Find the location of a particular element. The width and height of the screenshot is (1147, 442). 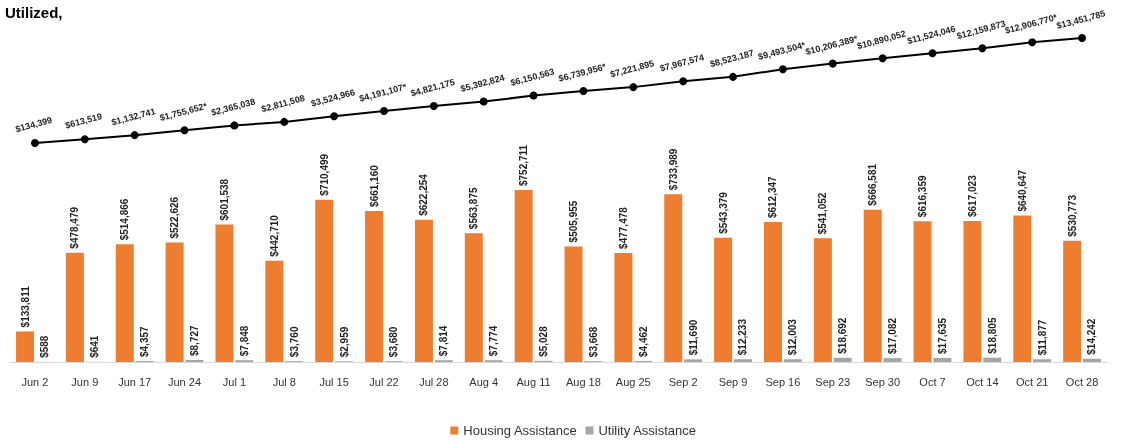

data-label: $588 is located at coordinates (45, 346).